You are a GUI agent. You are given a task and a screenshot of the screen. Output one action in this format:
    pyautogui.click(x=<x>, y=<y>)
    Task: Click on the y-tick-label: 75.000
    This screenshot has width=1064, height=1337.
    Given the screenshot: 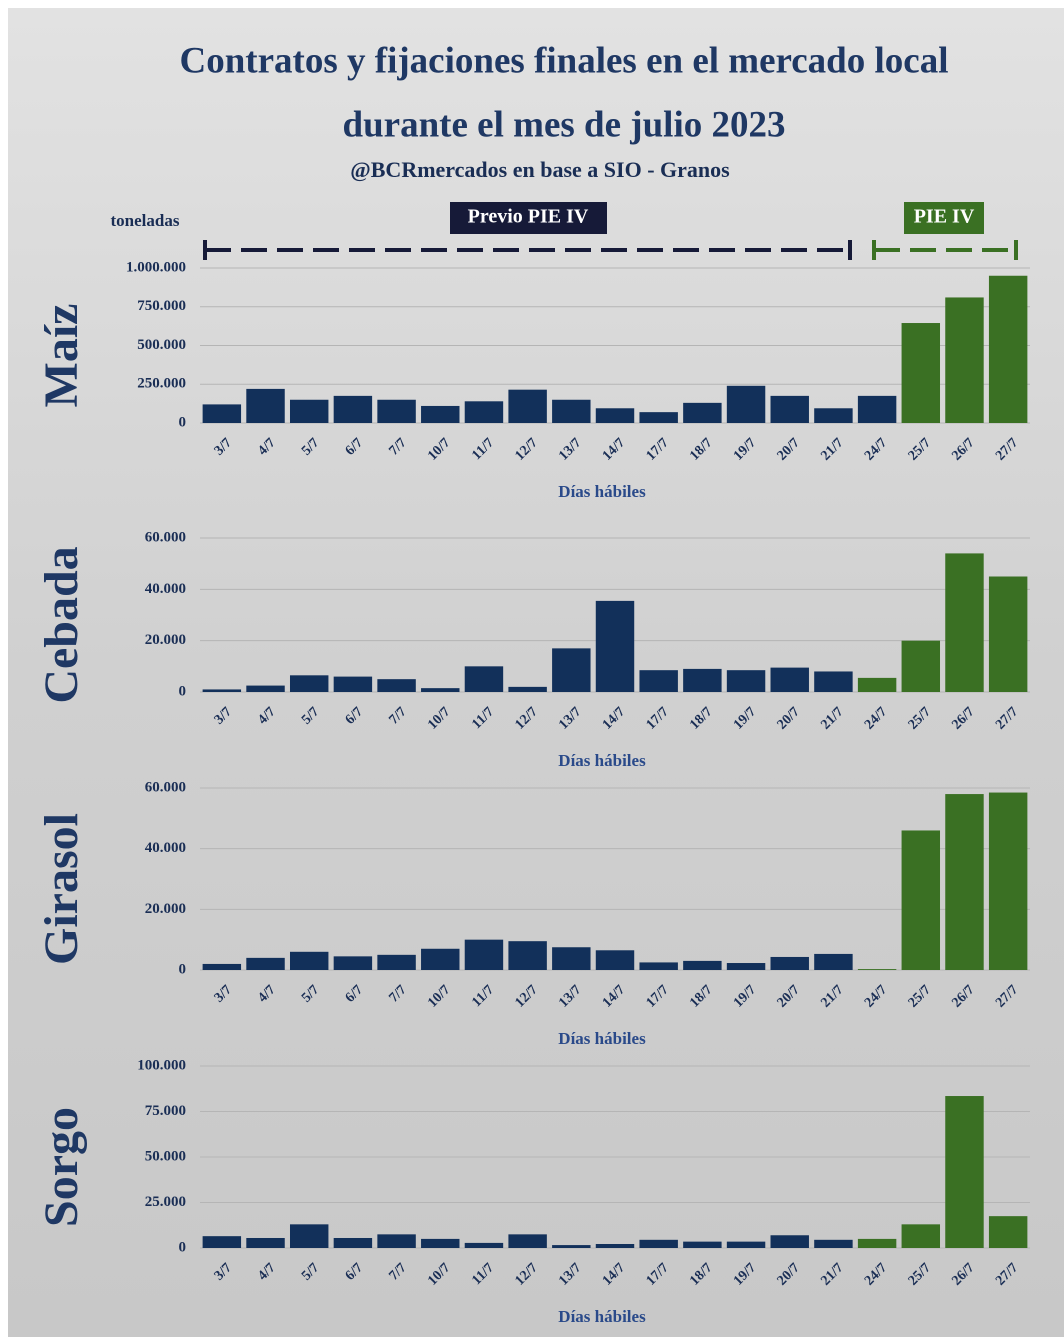 What is the action you would take?
    pyautogui.click(x=165, y=1111)
    